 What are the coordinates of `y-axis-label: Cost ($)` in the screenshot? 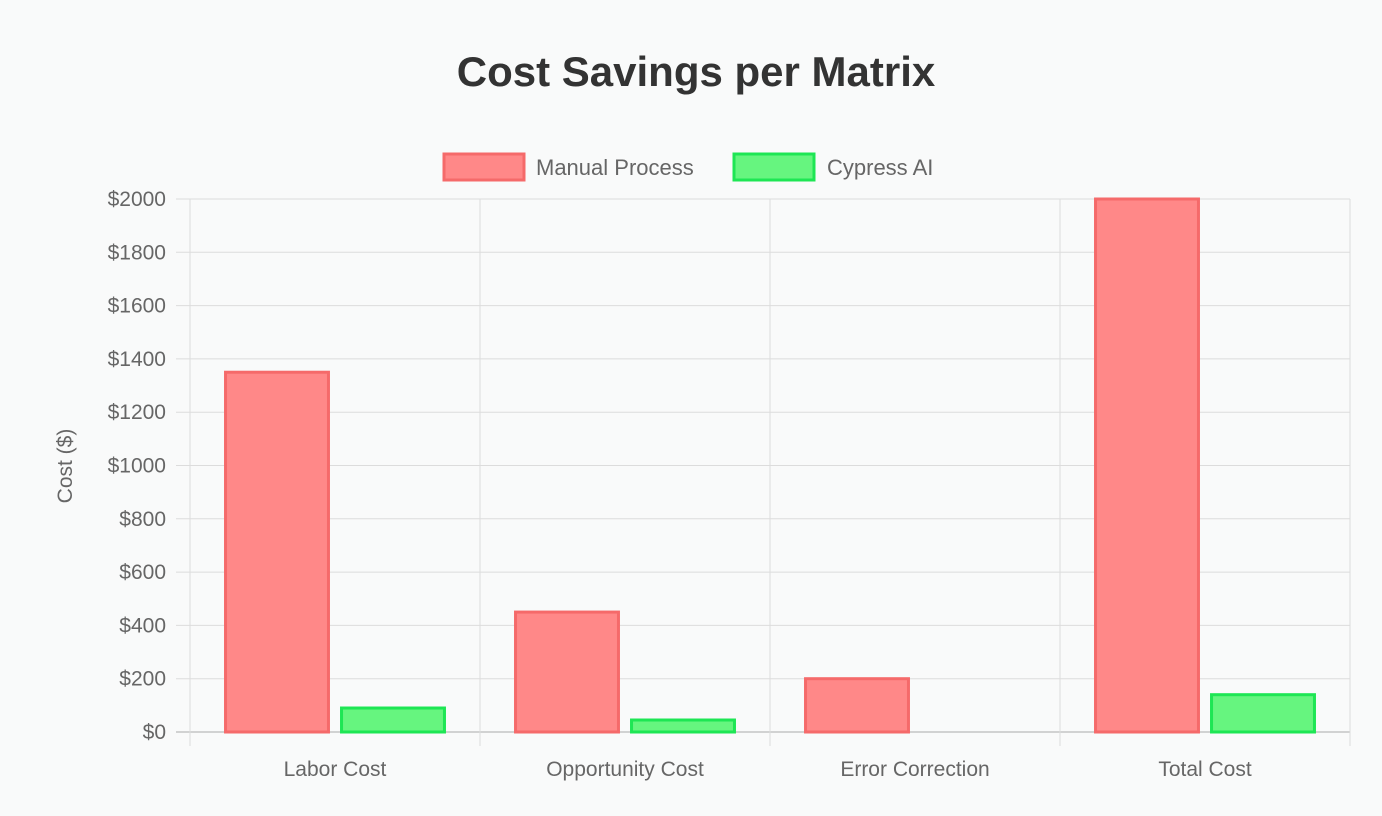 It's located at (65, 466).